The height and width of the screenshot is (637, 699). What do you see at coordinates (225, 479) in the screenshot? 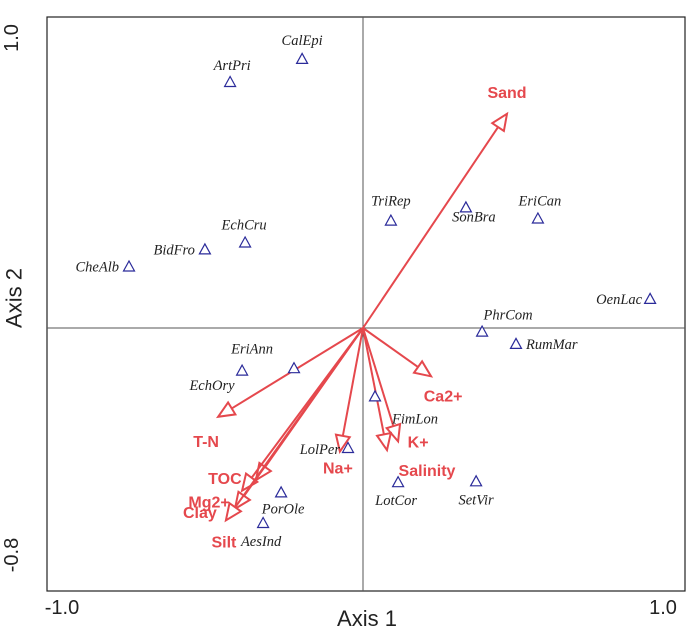
I see `vector-label: TOC` at bounding box center [225, 479].